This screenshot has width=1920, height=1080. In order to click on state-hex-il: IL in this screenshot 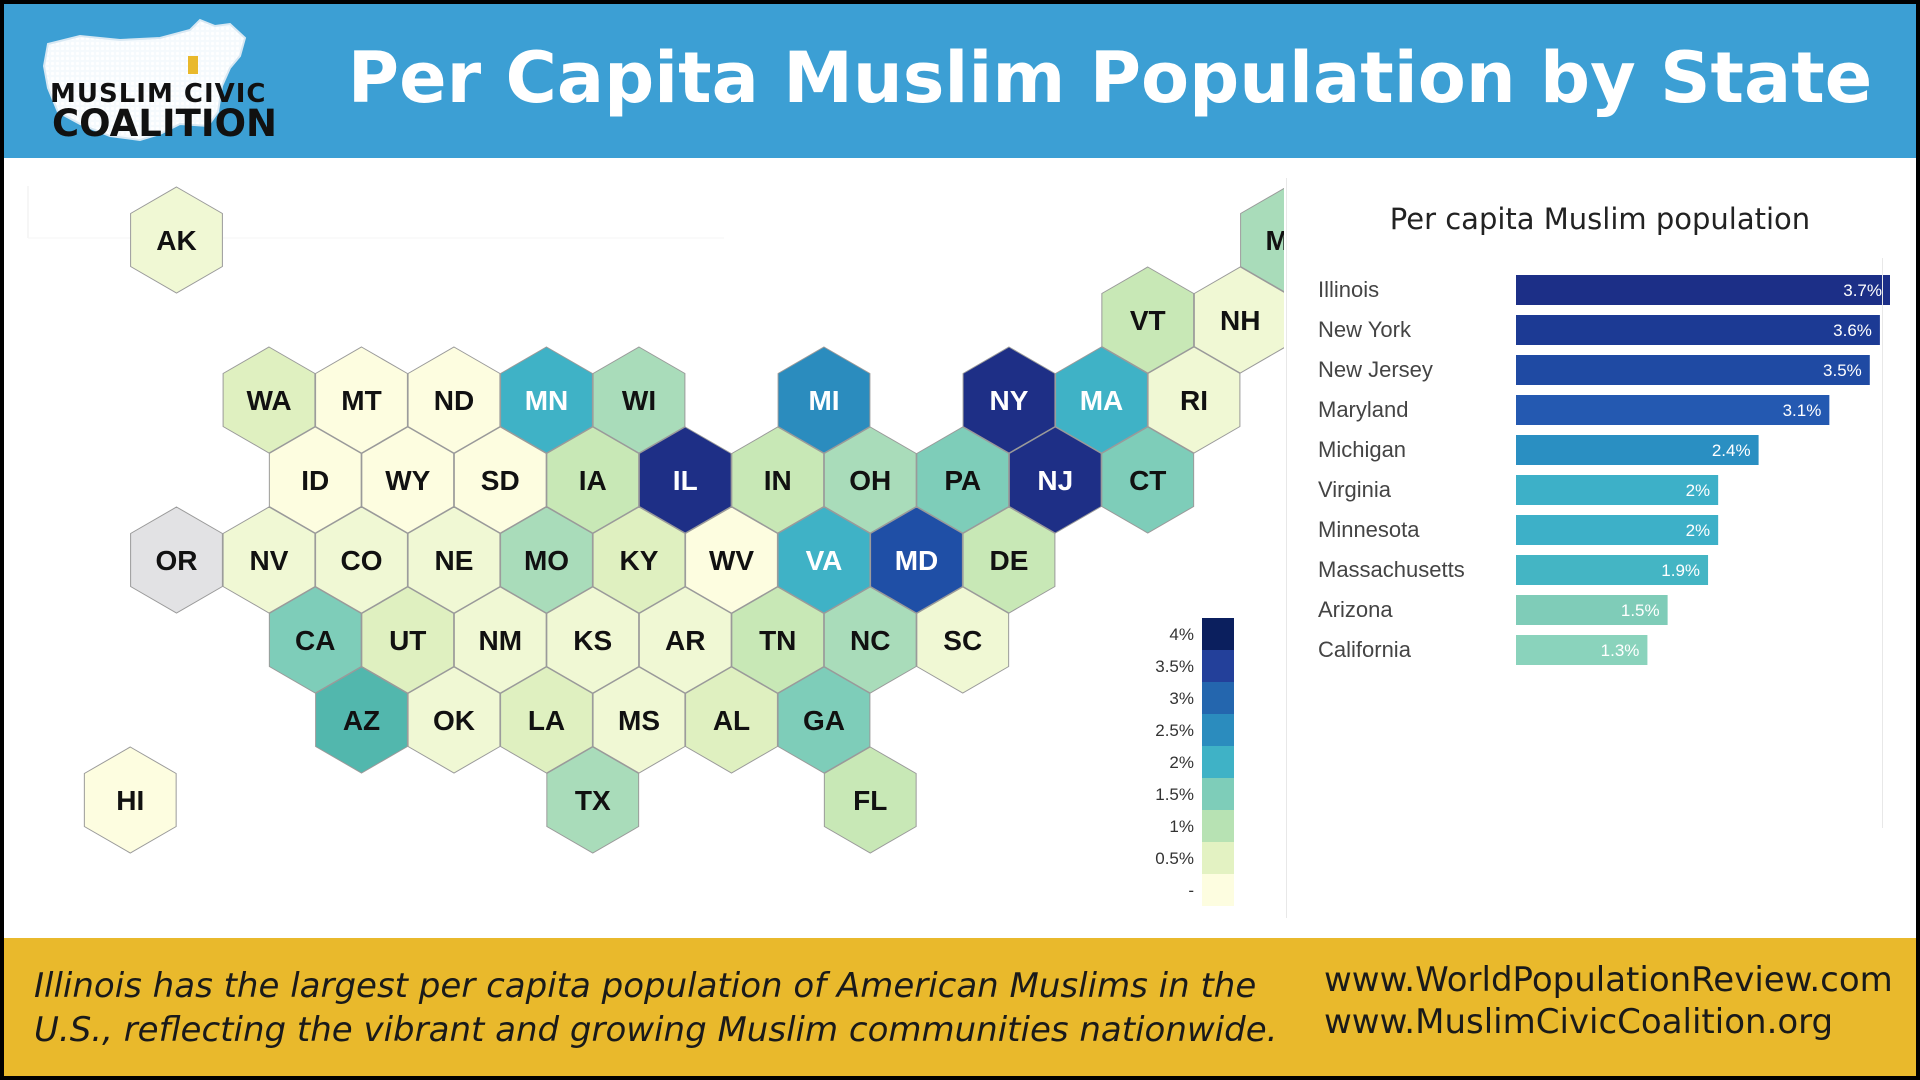, I will do `click(685, 480)`.